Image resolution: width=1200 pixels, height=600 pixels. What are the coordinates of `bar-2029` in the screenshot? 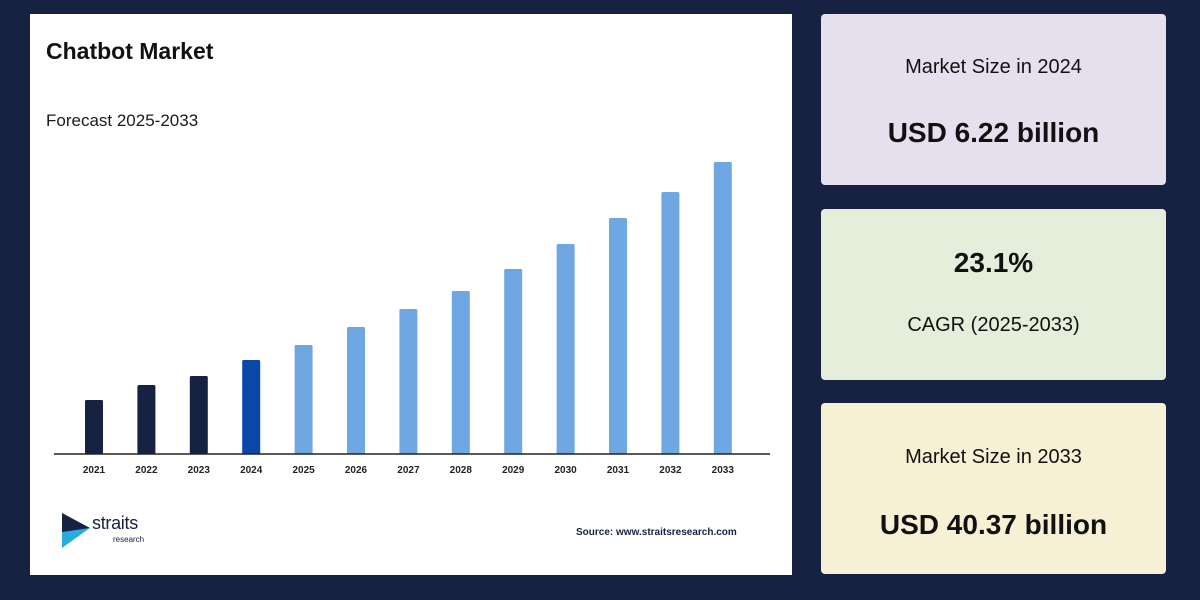 It's located at (513, 361).